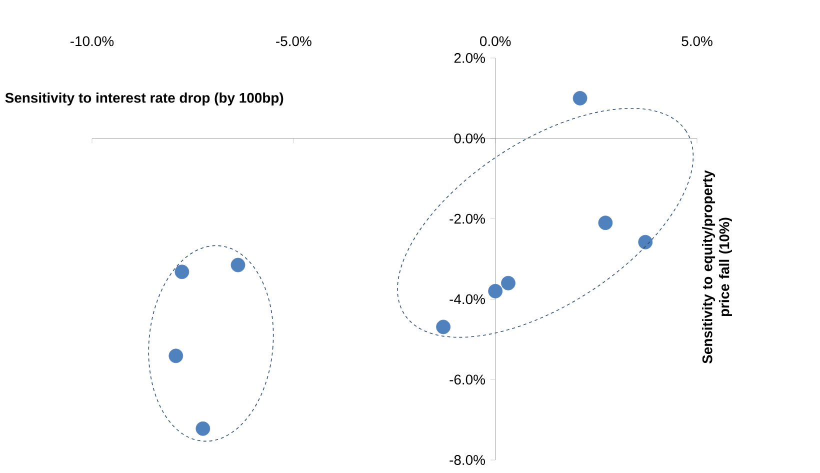 The height and width of the screenshot is (473, 820). I want to click on x-tick-label: 0.0%, so click(495, 41).